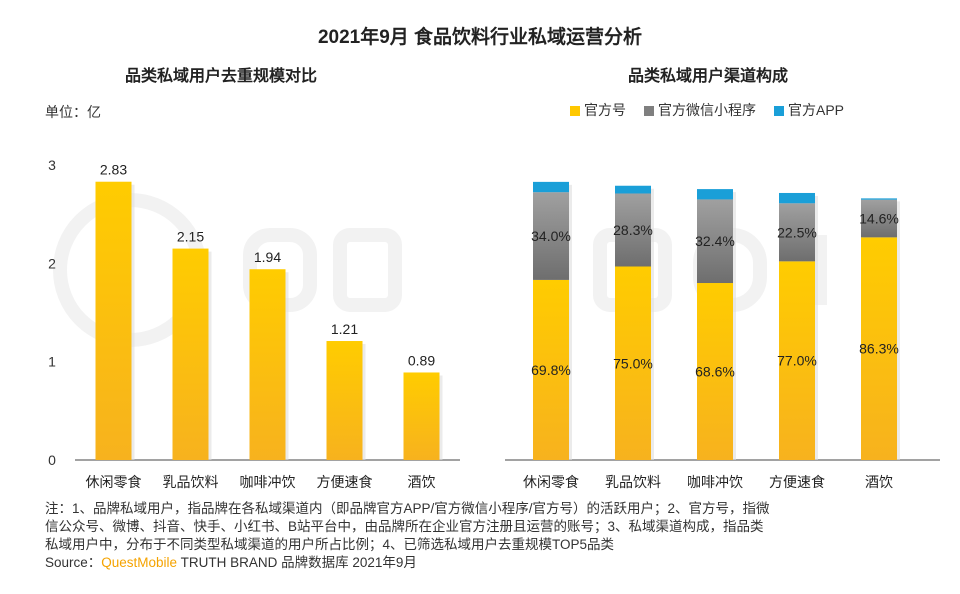  What do you see at coordinates (480, 37) in the screenshot?
I see `page-title: 2021年9月 食品饮料行业私域运营分析` at bounding box center [480, 37].